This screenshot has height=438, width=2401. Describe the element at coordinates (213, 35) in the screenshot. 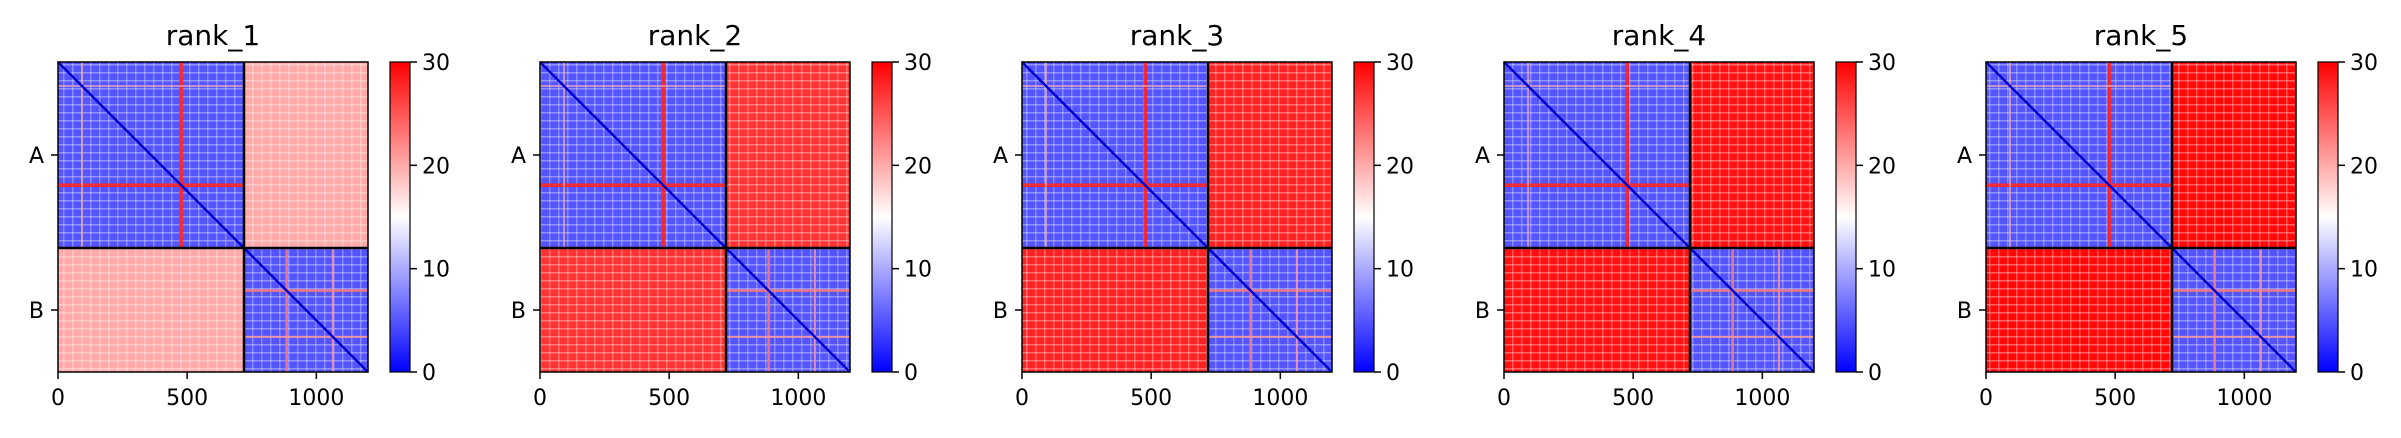

I see `panel-title: rank_1` at that location.